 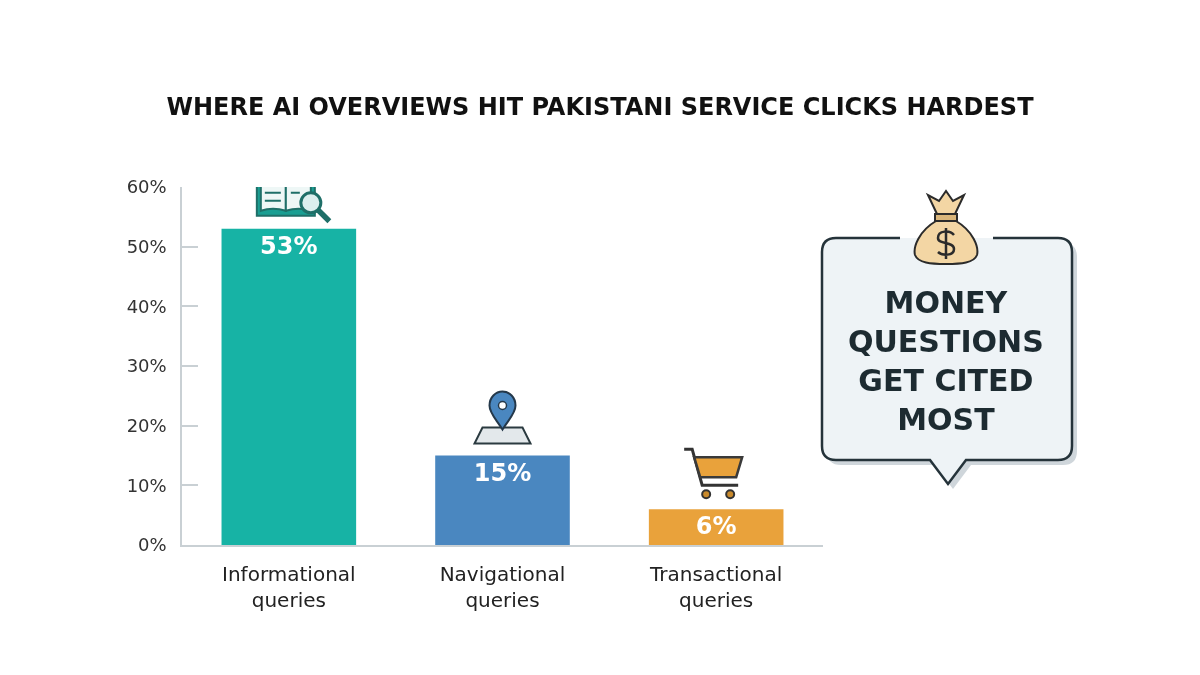 I want to click on chart-title: WHERE AI OVERVIEWS HIT PAKISTANI SERVICE CLICKS HARDEST, so click(x=600, y=107).